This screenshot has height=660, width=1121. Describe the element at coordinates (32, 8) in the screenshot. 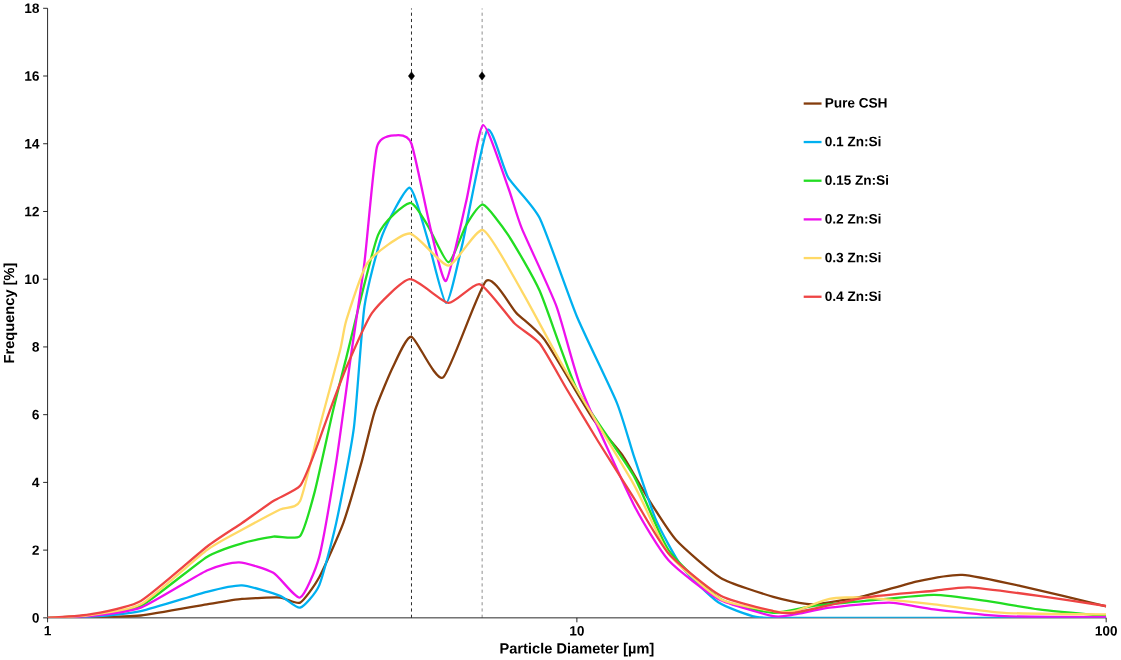

I see `y-tick-label: 18` at that location.